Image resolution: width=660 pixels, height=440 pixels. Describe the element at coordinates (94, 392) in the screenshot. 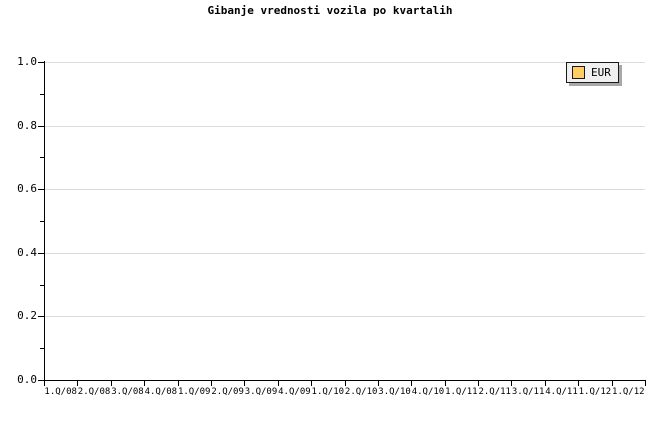

I see `x-axis-tick-label: 2.Q/08` at that location.